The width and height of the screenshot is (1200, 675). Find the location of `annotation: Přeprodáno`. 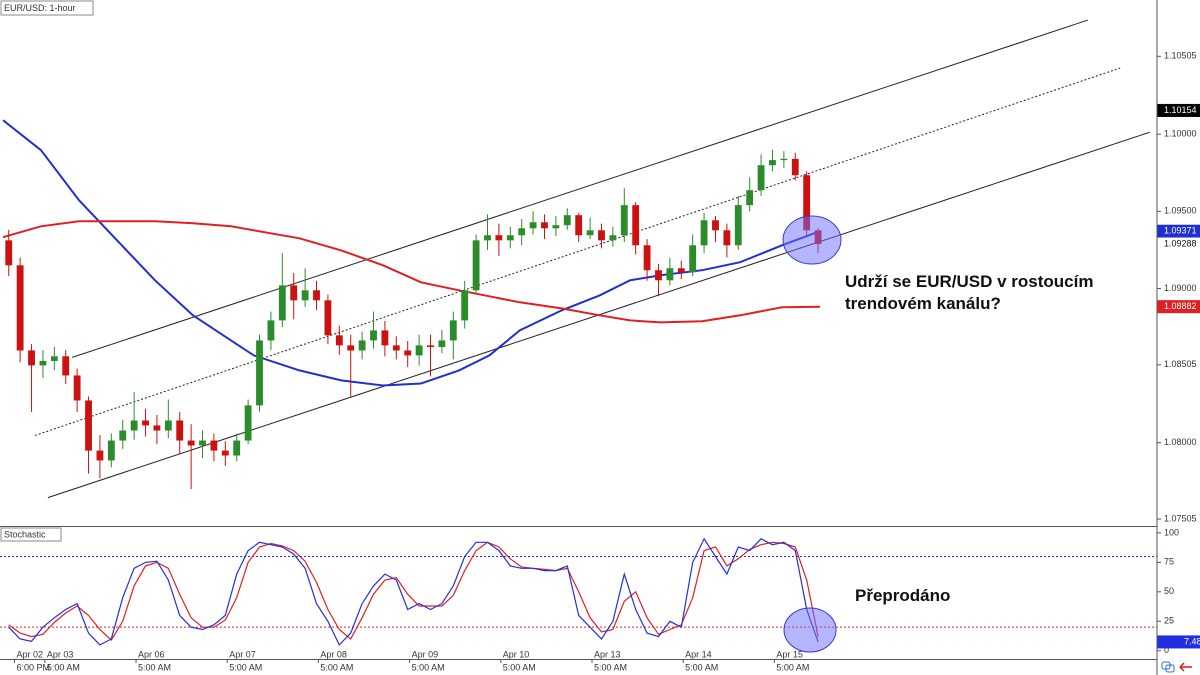

annotation: Přeprodáno is located at coordinates (902, 595).